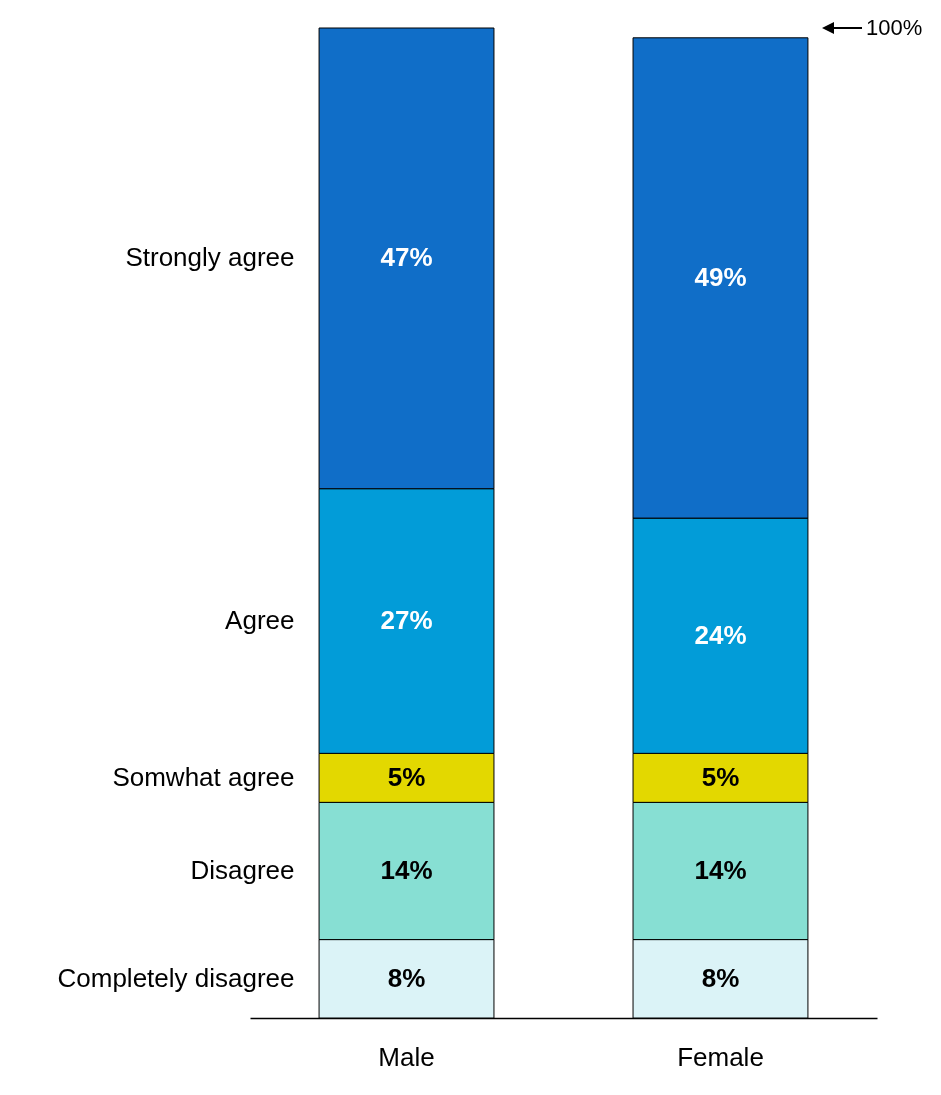 The image size is (941, 1095). I want to click on data-label: 49%, so click(720, 276).